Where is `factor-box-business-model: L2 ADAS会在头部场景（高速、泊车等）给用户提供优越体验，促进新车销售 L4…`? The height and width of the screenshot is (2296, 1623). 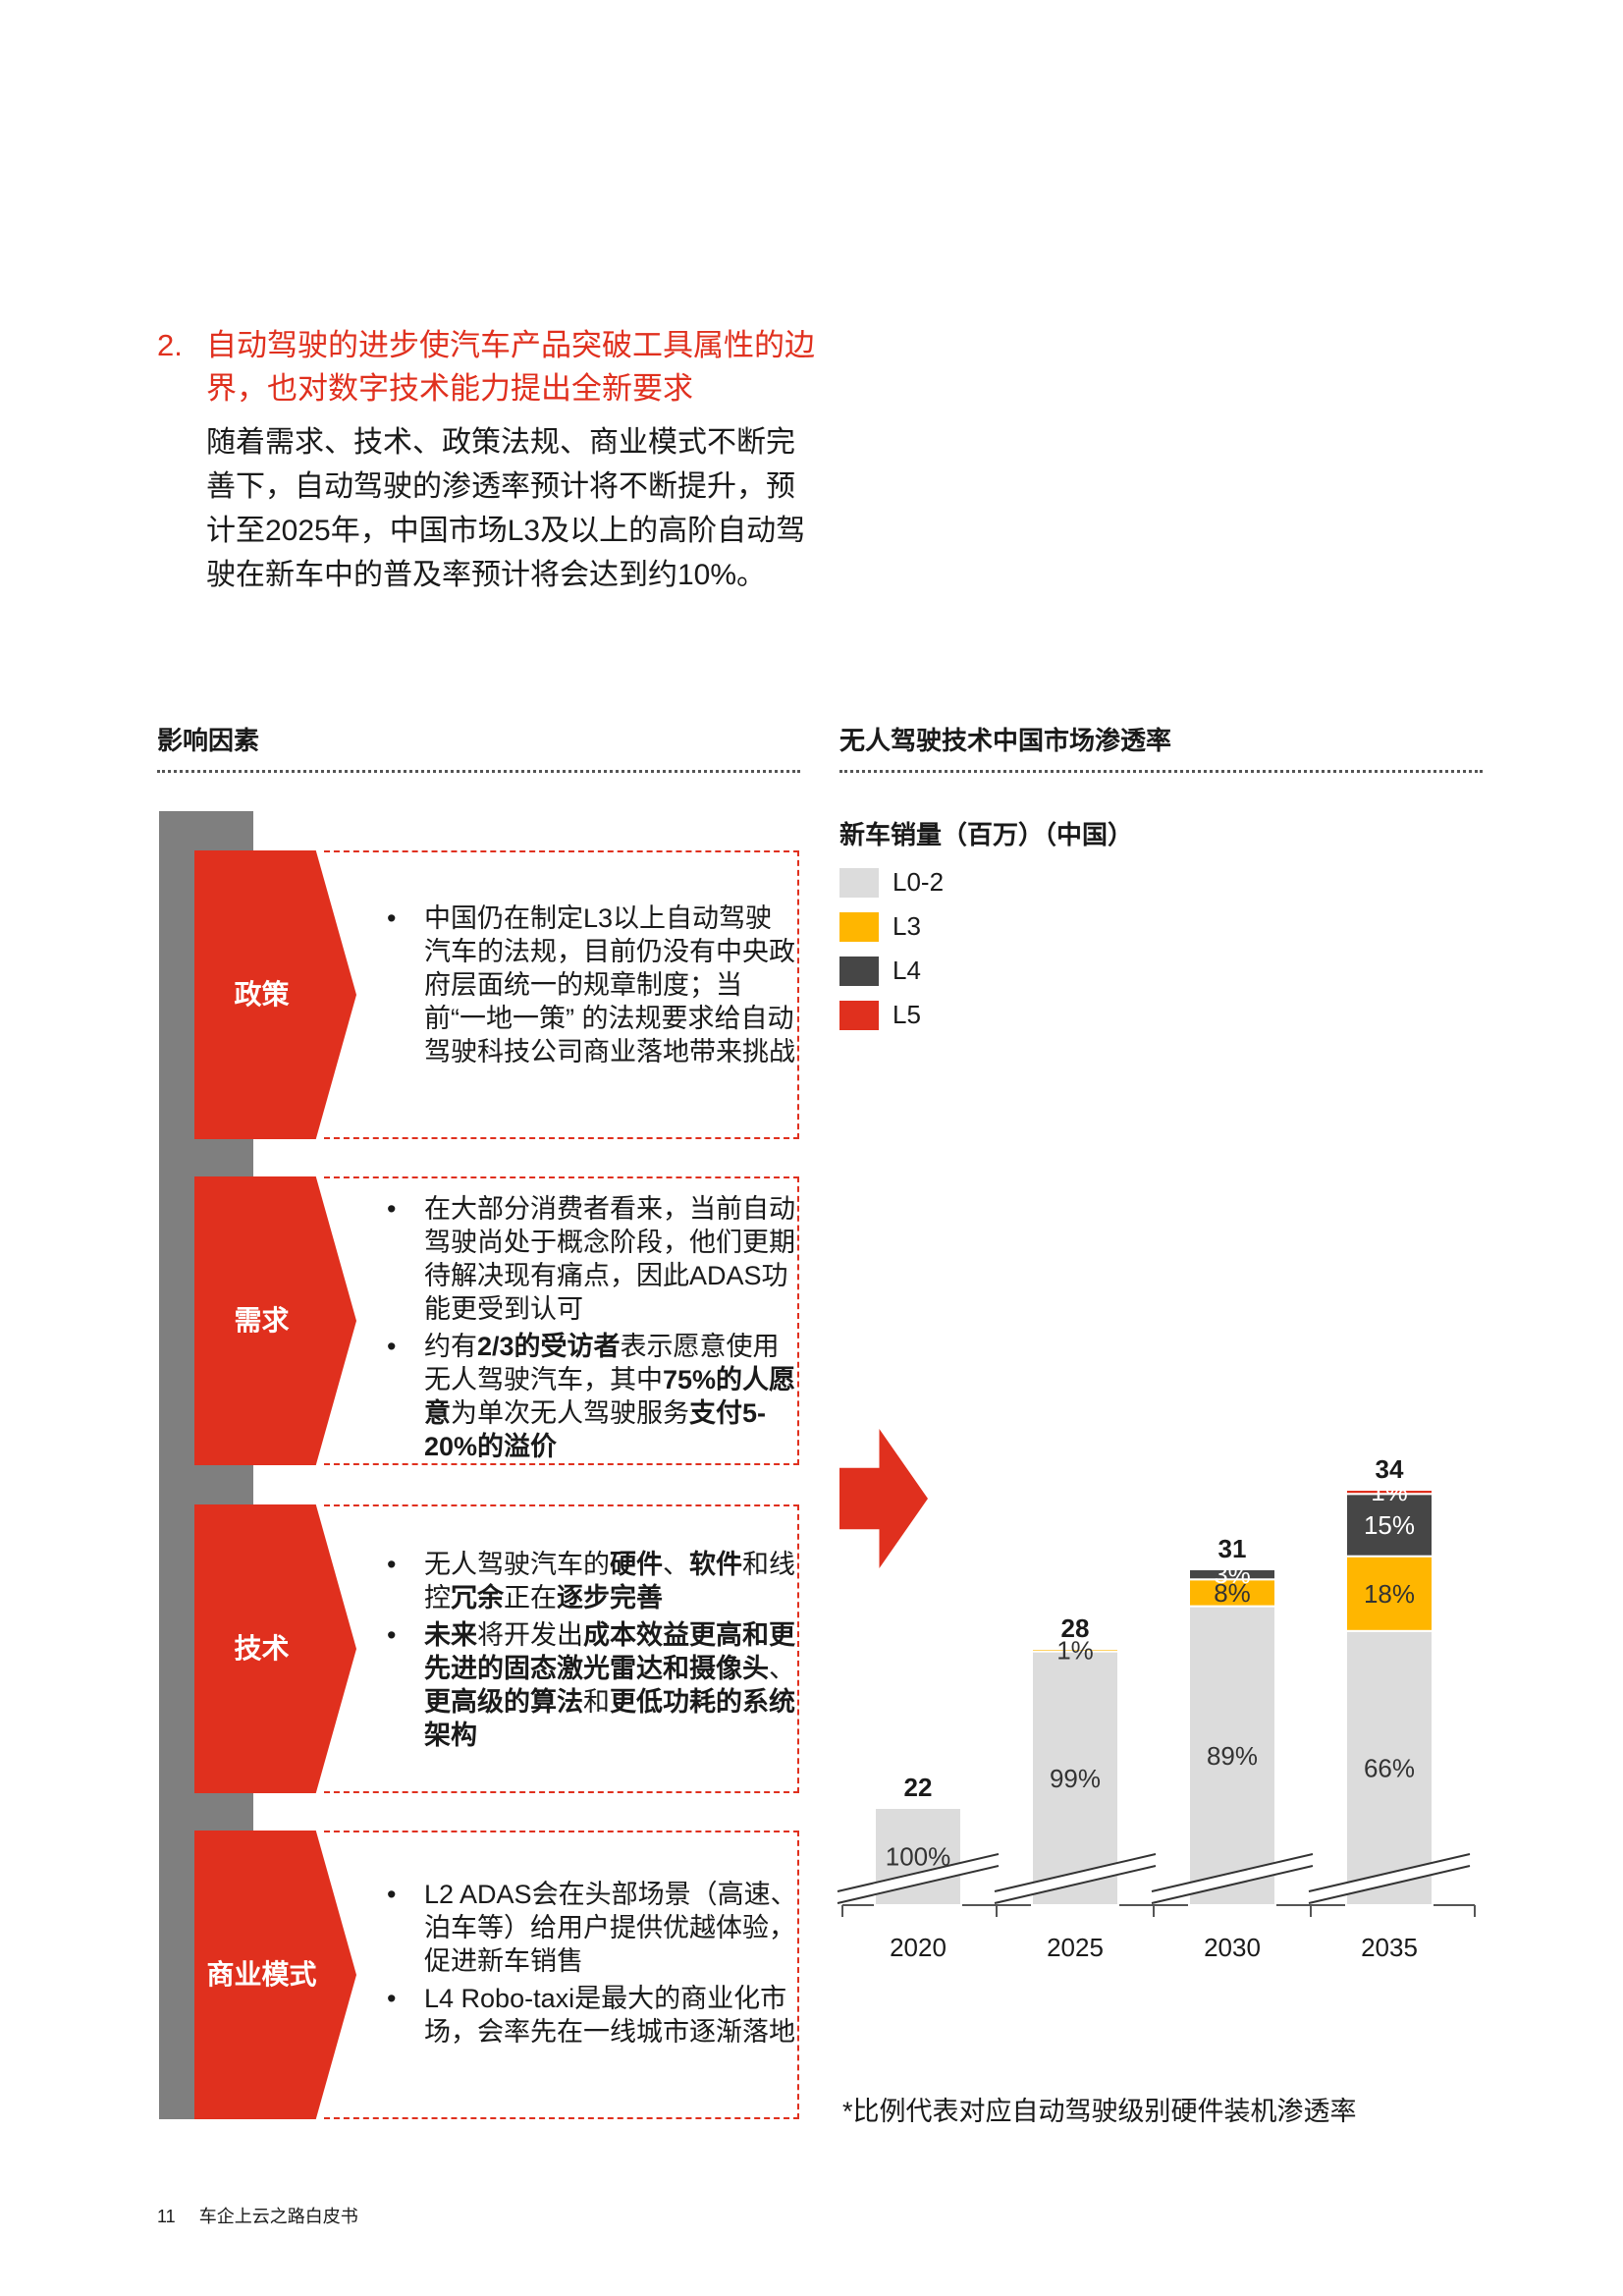 factor-box-business-model: L2 ADAS会在头部场景（高速、泊车等）给用户提供优越体验，促进新车销售 L4… is located at coordinates (562, 1975).